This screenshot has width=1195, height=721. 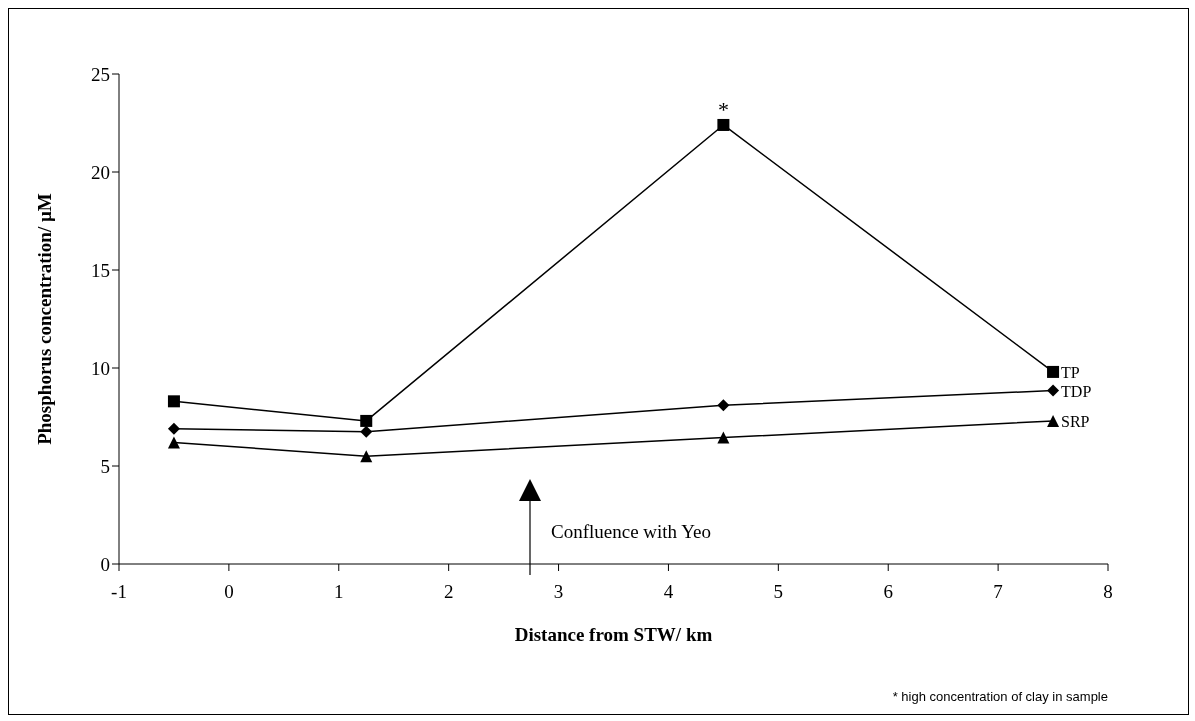 I want to click on y-tick-label: 15, so click(x=100, y=270).